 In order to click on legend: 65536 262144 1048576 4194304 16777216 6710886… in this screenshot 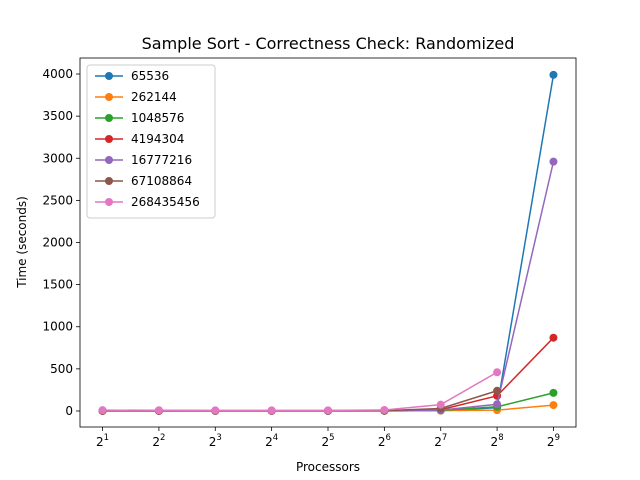, I will do `click(151, 141)`.